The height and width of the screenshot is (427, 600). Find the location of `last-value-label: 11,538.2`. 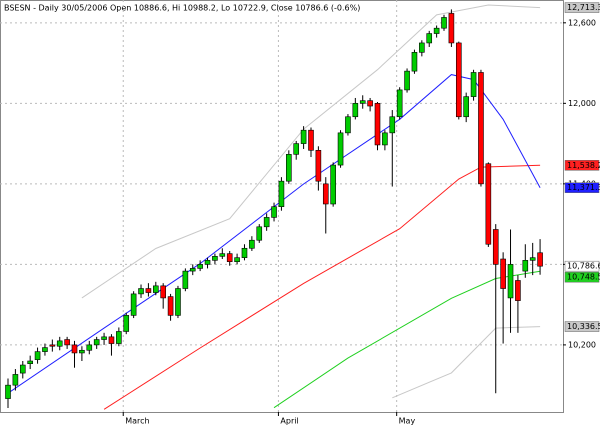

last-value-label: 11,538.2 is located at coordinates (583, 165).